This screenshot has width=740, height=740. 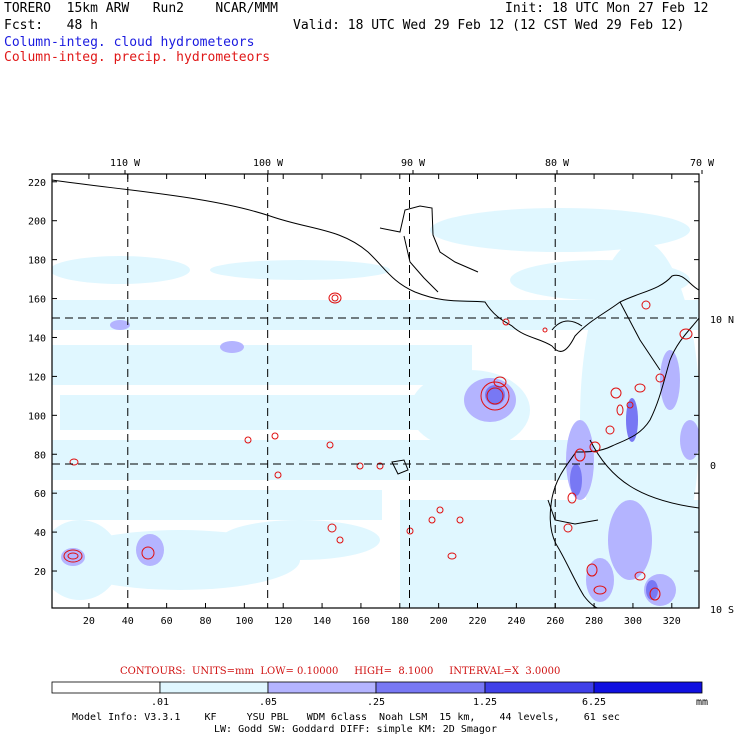 What do you see at coordinates (40, 533) in the screenshot?
I see `y-tick-label: 40` at bounding box center [40, 533].